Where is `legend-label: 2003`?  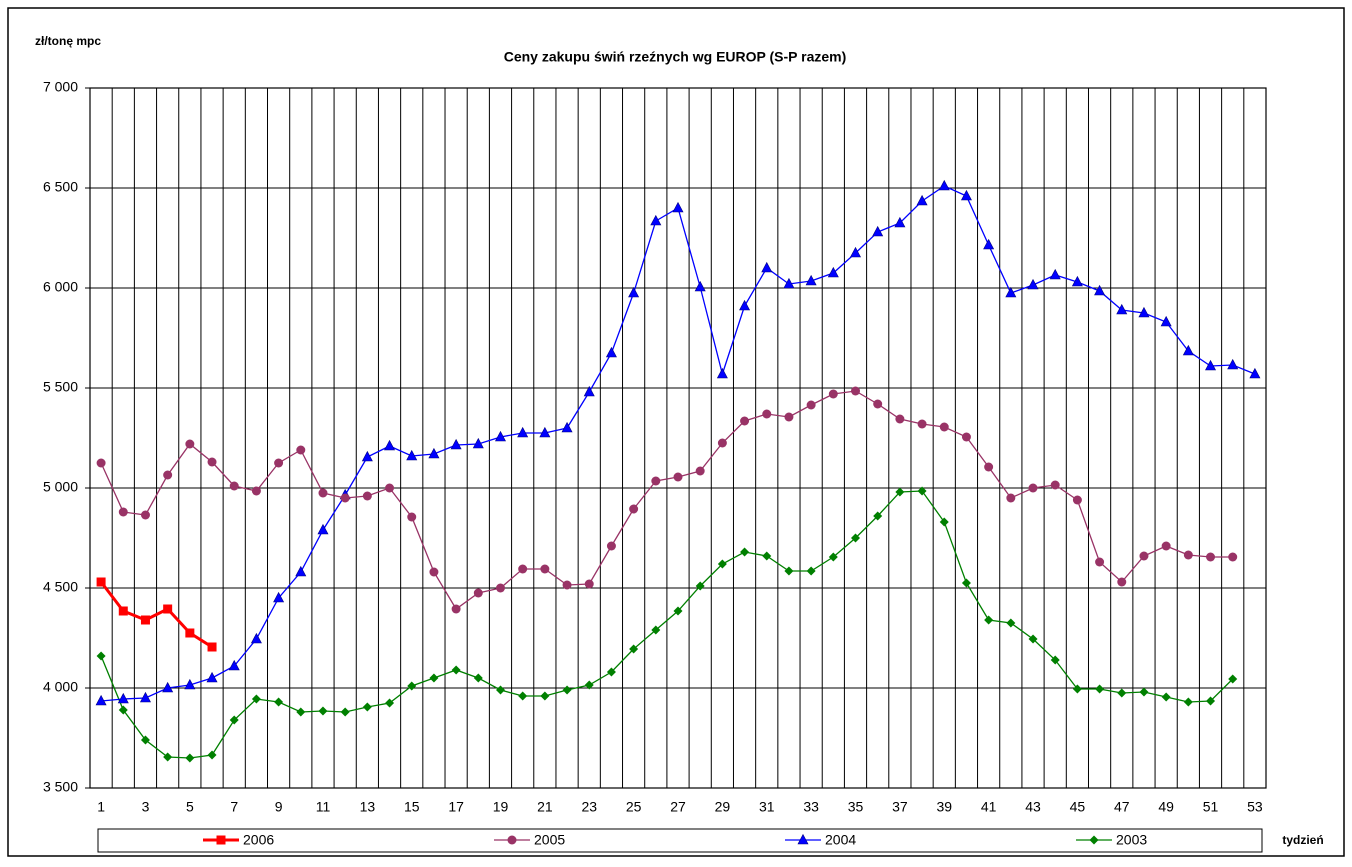 legend-label: 2003 is located at coordinates (1131, 840).